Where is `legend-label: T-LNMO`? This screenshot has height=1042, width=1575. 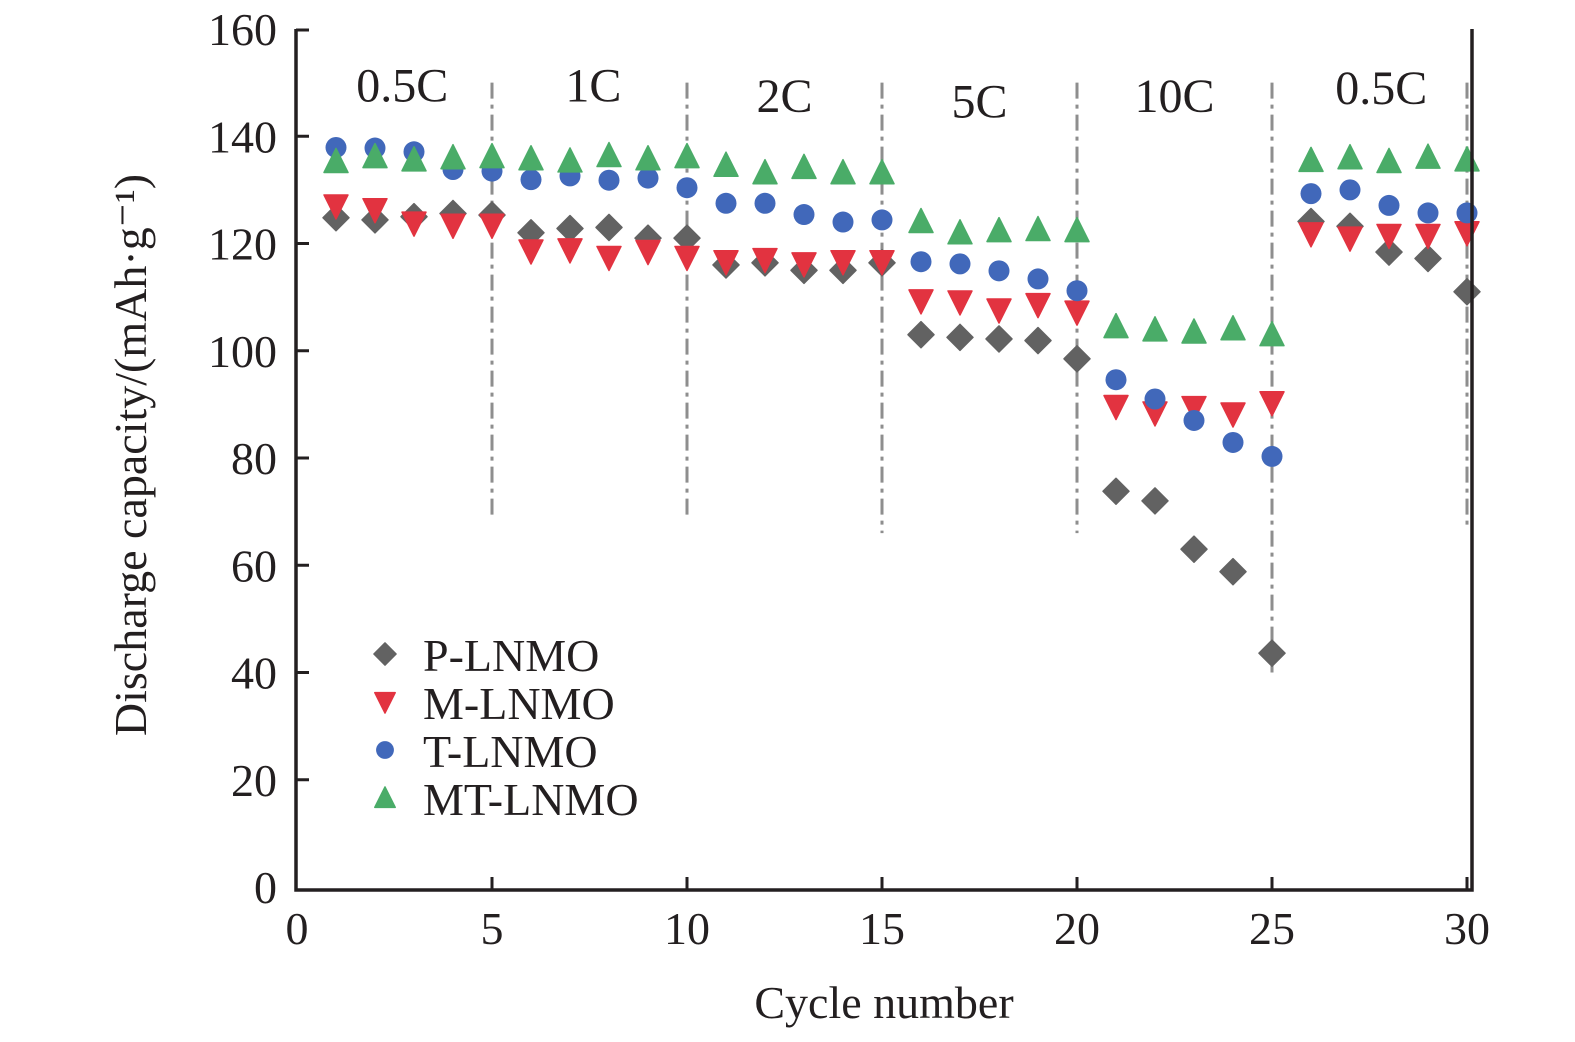
legend-label: T-LNMO is located at coordinates (510, 751).